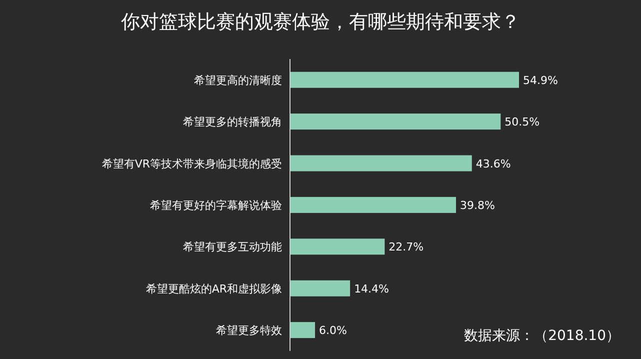 This screenshot has width=641, height=359. Describe the element at coordinates (214, 289) in the screenshot. I see `y-tick-label: 希望更酷炫的AR和虚拟影像` at that location.